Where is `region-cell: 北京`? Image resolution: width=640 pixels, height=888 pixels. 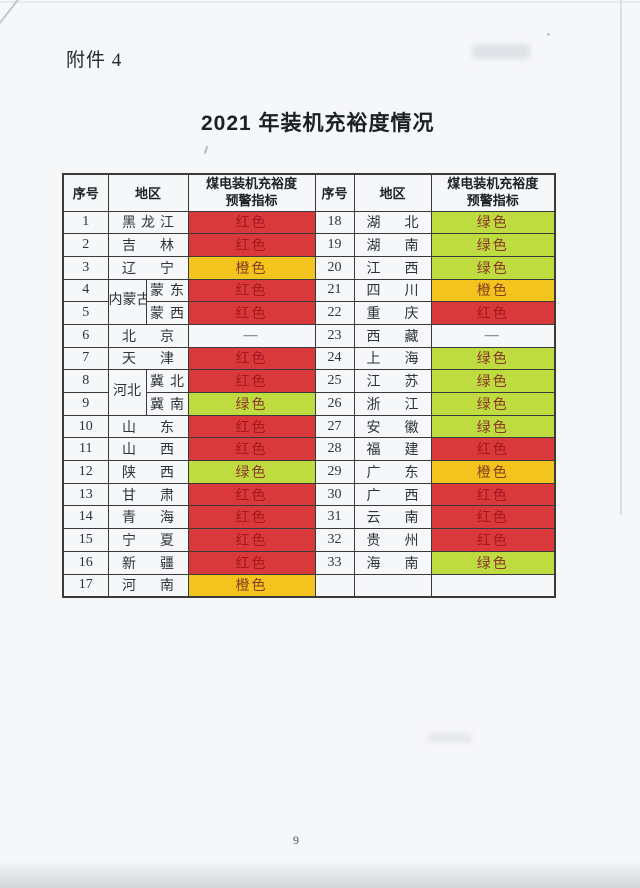
region-cell: 北京 is located at coordinates (148, 335).